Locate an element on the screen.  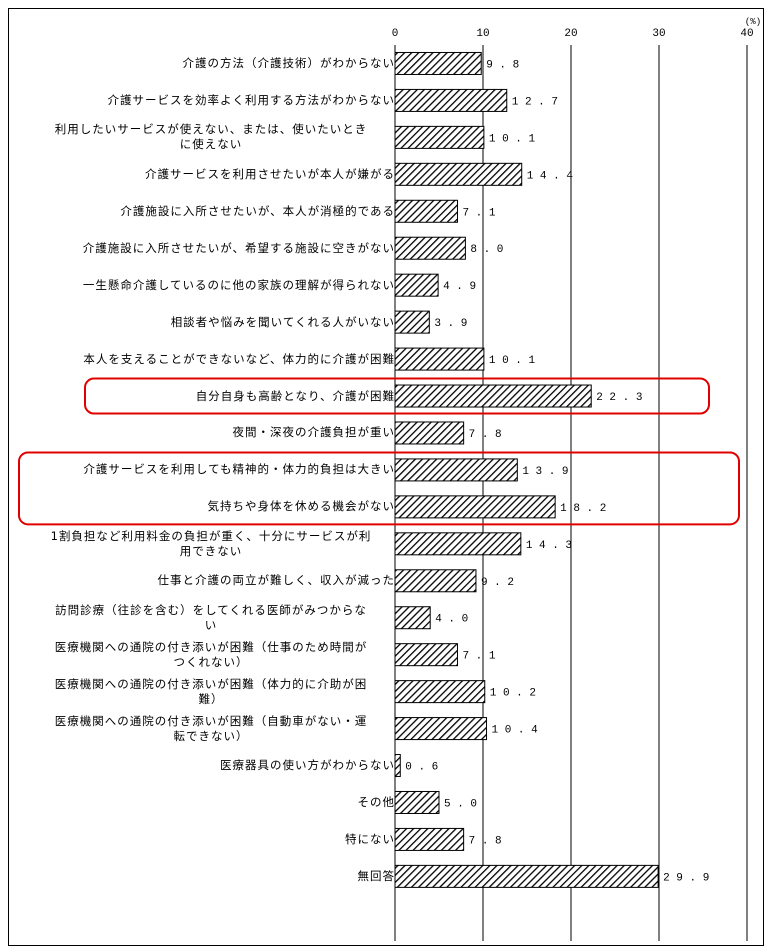
category-label: 医療機関への通院の付き添いが困難（体力的に介助が困 難） is located at coordinates (211, 691).